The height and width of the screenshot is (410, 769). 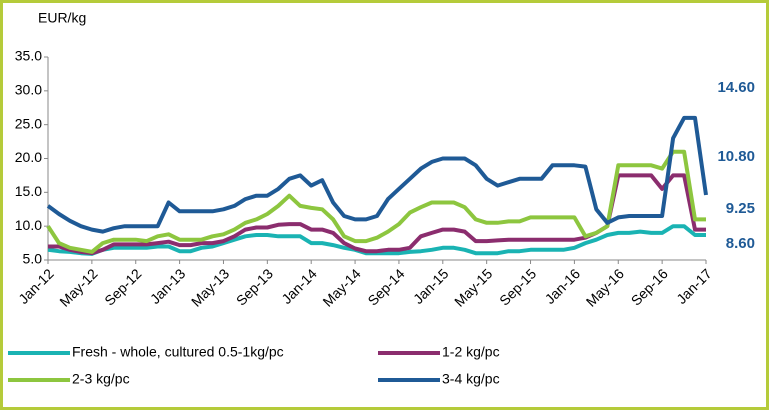 I want to click on y-tick-label: 5.0, so click(x=33, y=259).